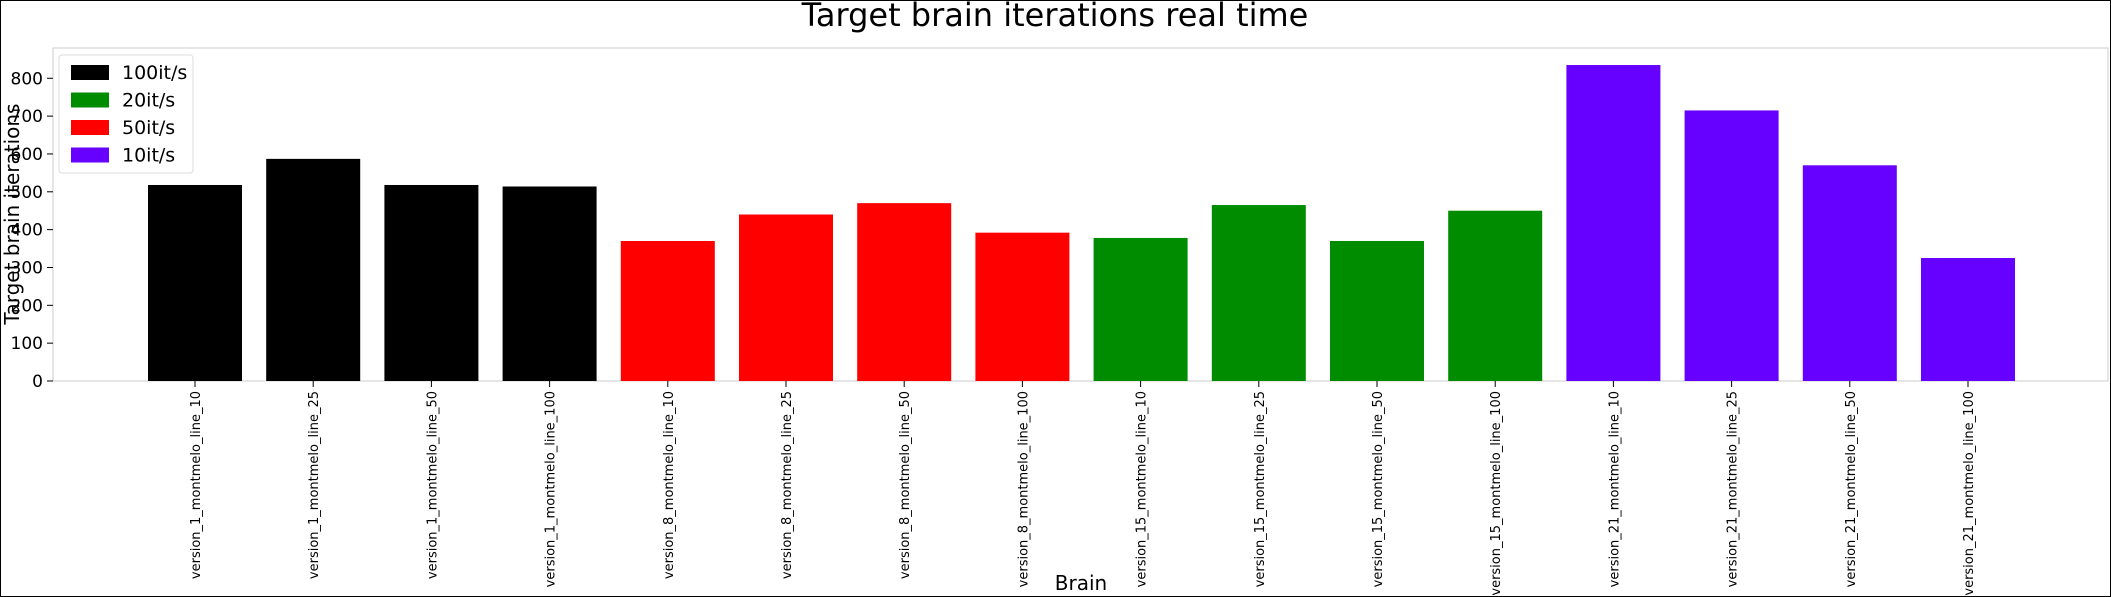 This screenshot has height=597, width=2111. I want to click on y-axis: 0 100 200 300 400 500 600 700 800, so click(32, 230).